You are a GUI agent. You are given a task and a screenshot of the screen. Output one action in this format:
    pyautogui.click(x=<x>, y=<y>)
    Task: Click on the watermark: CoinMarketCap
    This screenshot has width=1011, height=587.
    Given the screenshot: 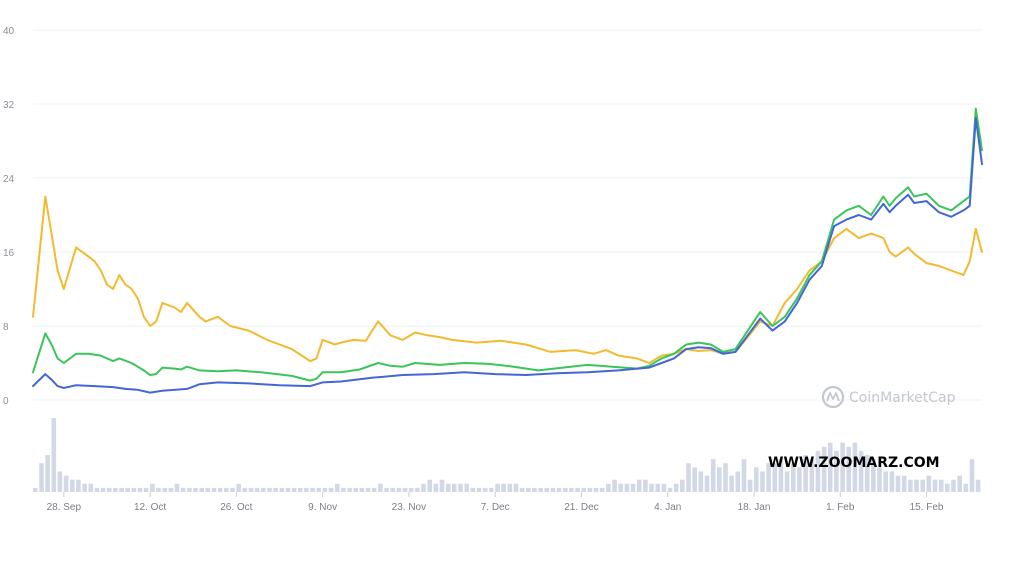 What is the action you would take?
    pyautogui.click(x=888, y=397)
    